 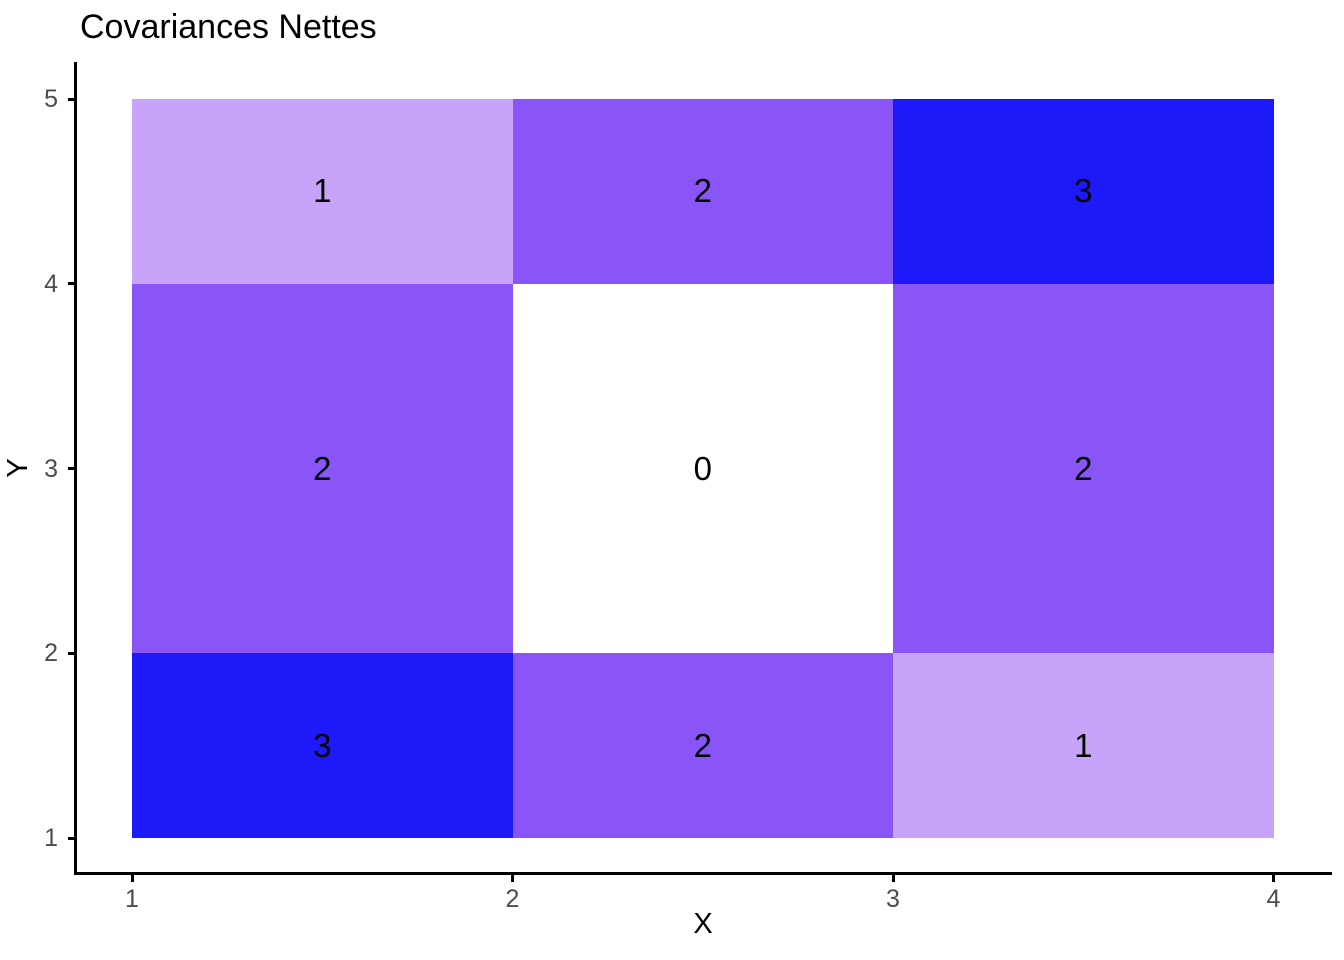 What do you see at coordinates (703, 873) in the screenshot?
I see `x-axis-line` at bounding box center [703, 873].